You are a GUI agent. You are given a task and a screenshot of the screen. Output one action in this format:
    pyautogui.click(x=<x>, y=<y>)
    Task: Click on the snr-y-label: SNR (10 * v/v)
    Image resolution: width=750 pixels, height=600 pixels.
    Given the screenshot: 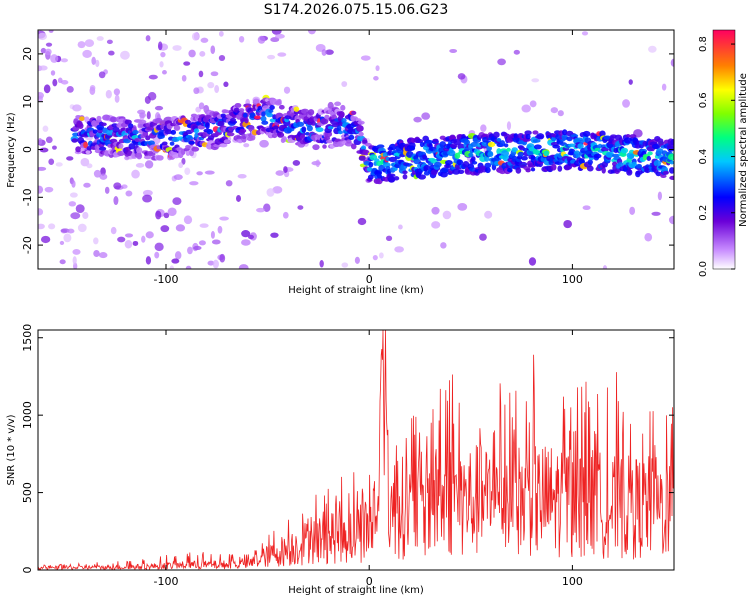 What is the action you would take?
    pyautogui.click(x=11, y=449)
    